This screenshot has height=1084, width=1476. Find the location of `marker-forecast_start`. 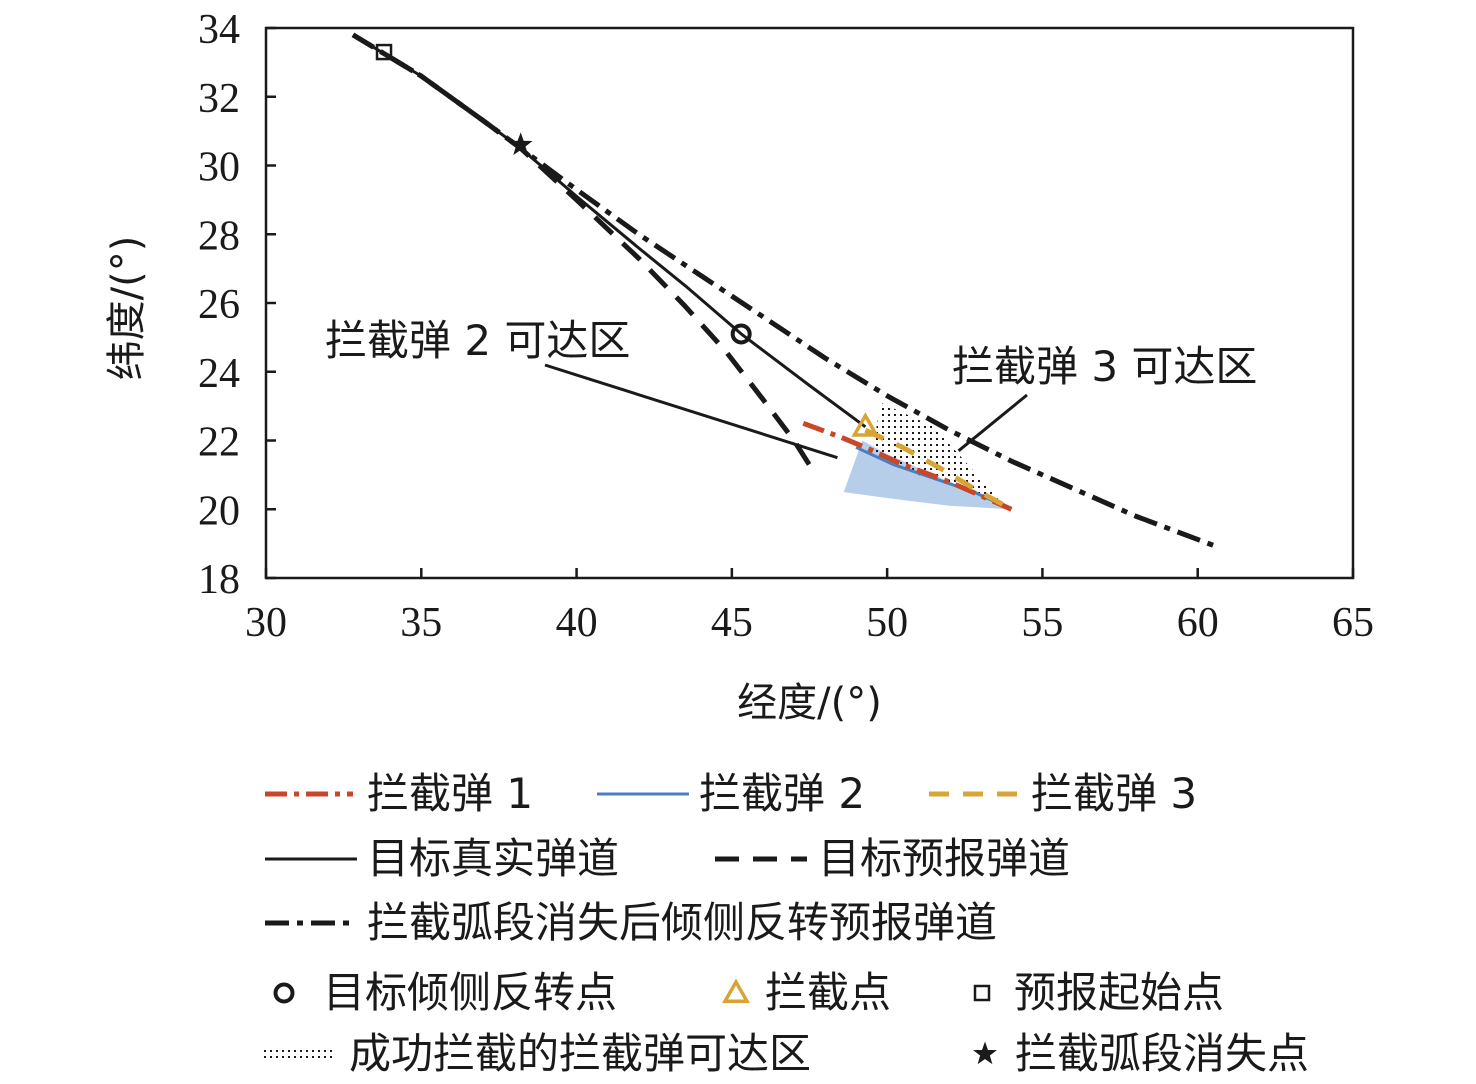

marker-forecast_start is located at coordinates (384, 52).